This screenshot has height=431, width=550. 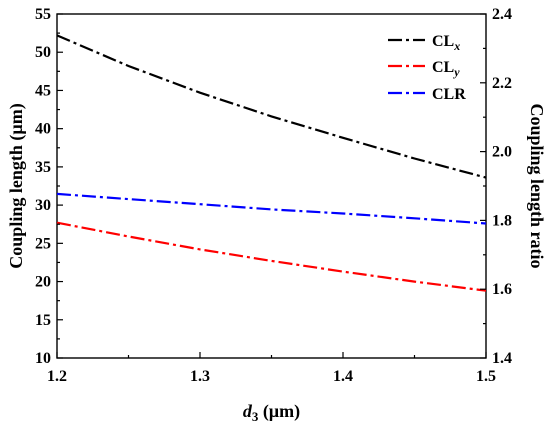 What do you see at coordinates (57, 376) in the screenshot?
I see `x-tick-label: 1.2` at bounding box center [57, 376].